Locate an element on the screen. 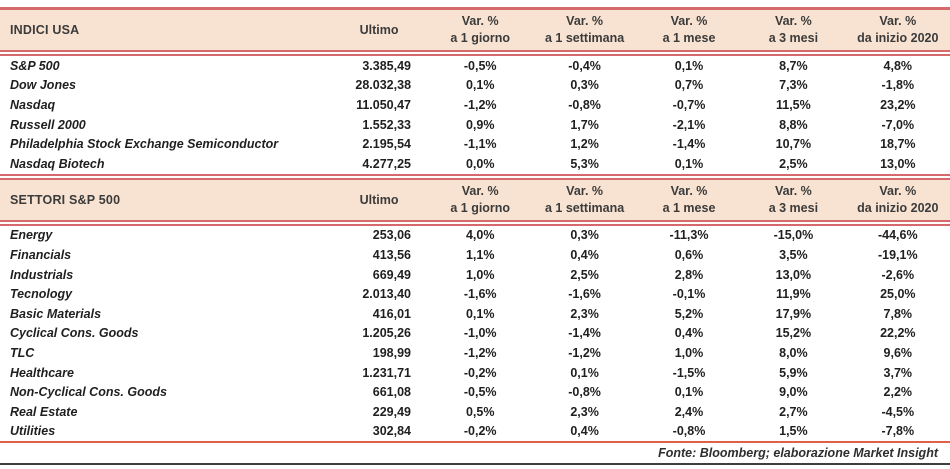 This screenshot has width=950, height=469. ultimo-value: 4.277,25 is located at coordinates (387, 163).